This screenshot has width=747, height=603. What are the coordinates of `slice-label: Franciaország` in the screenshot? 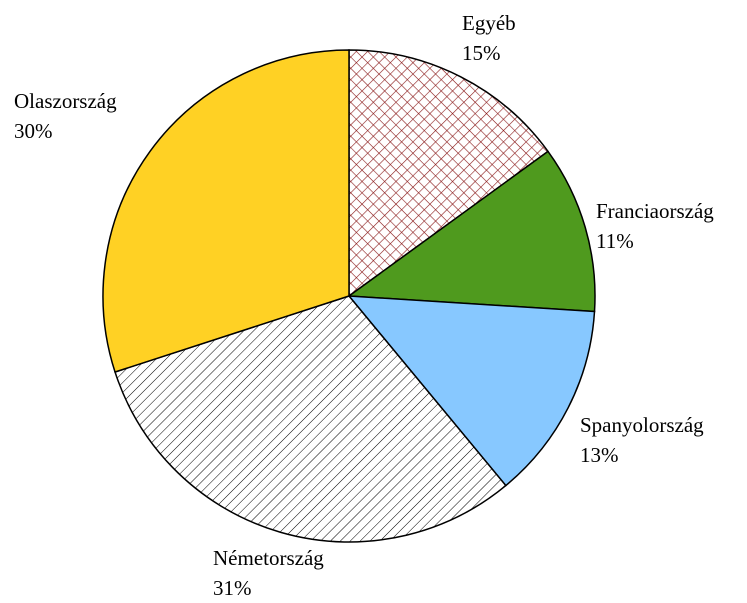 It's located at (655, 211).